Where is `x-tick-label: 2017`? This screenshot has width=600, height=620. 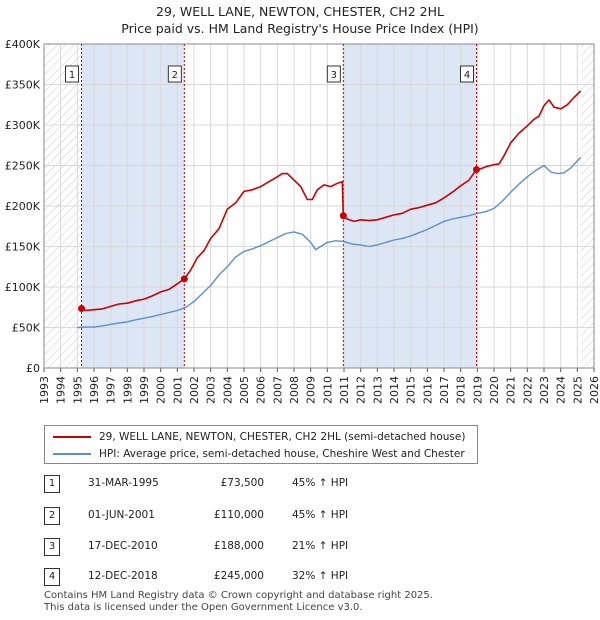
x-tick-label: 2017 is located at coordinates (444, 390).